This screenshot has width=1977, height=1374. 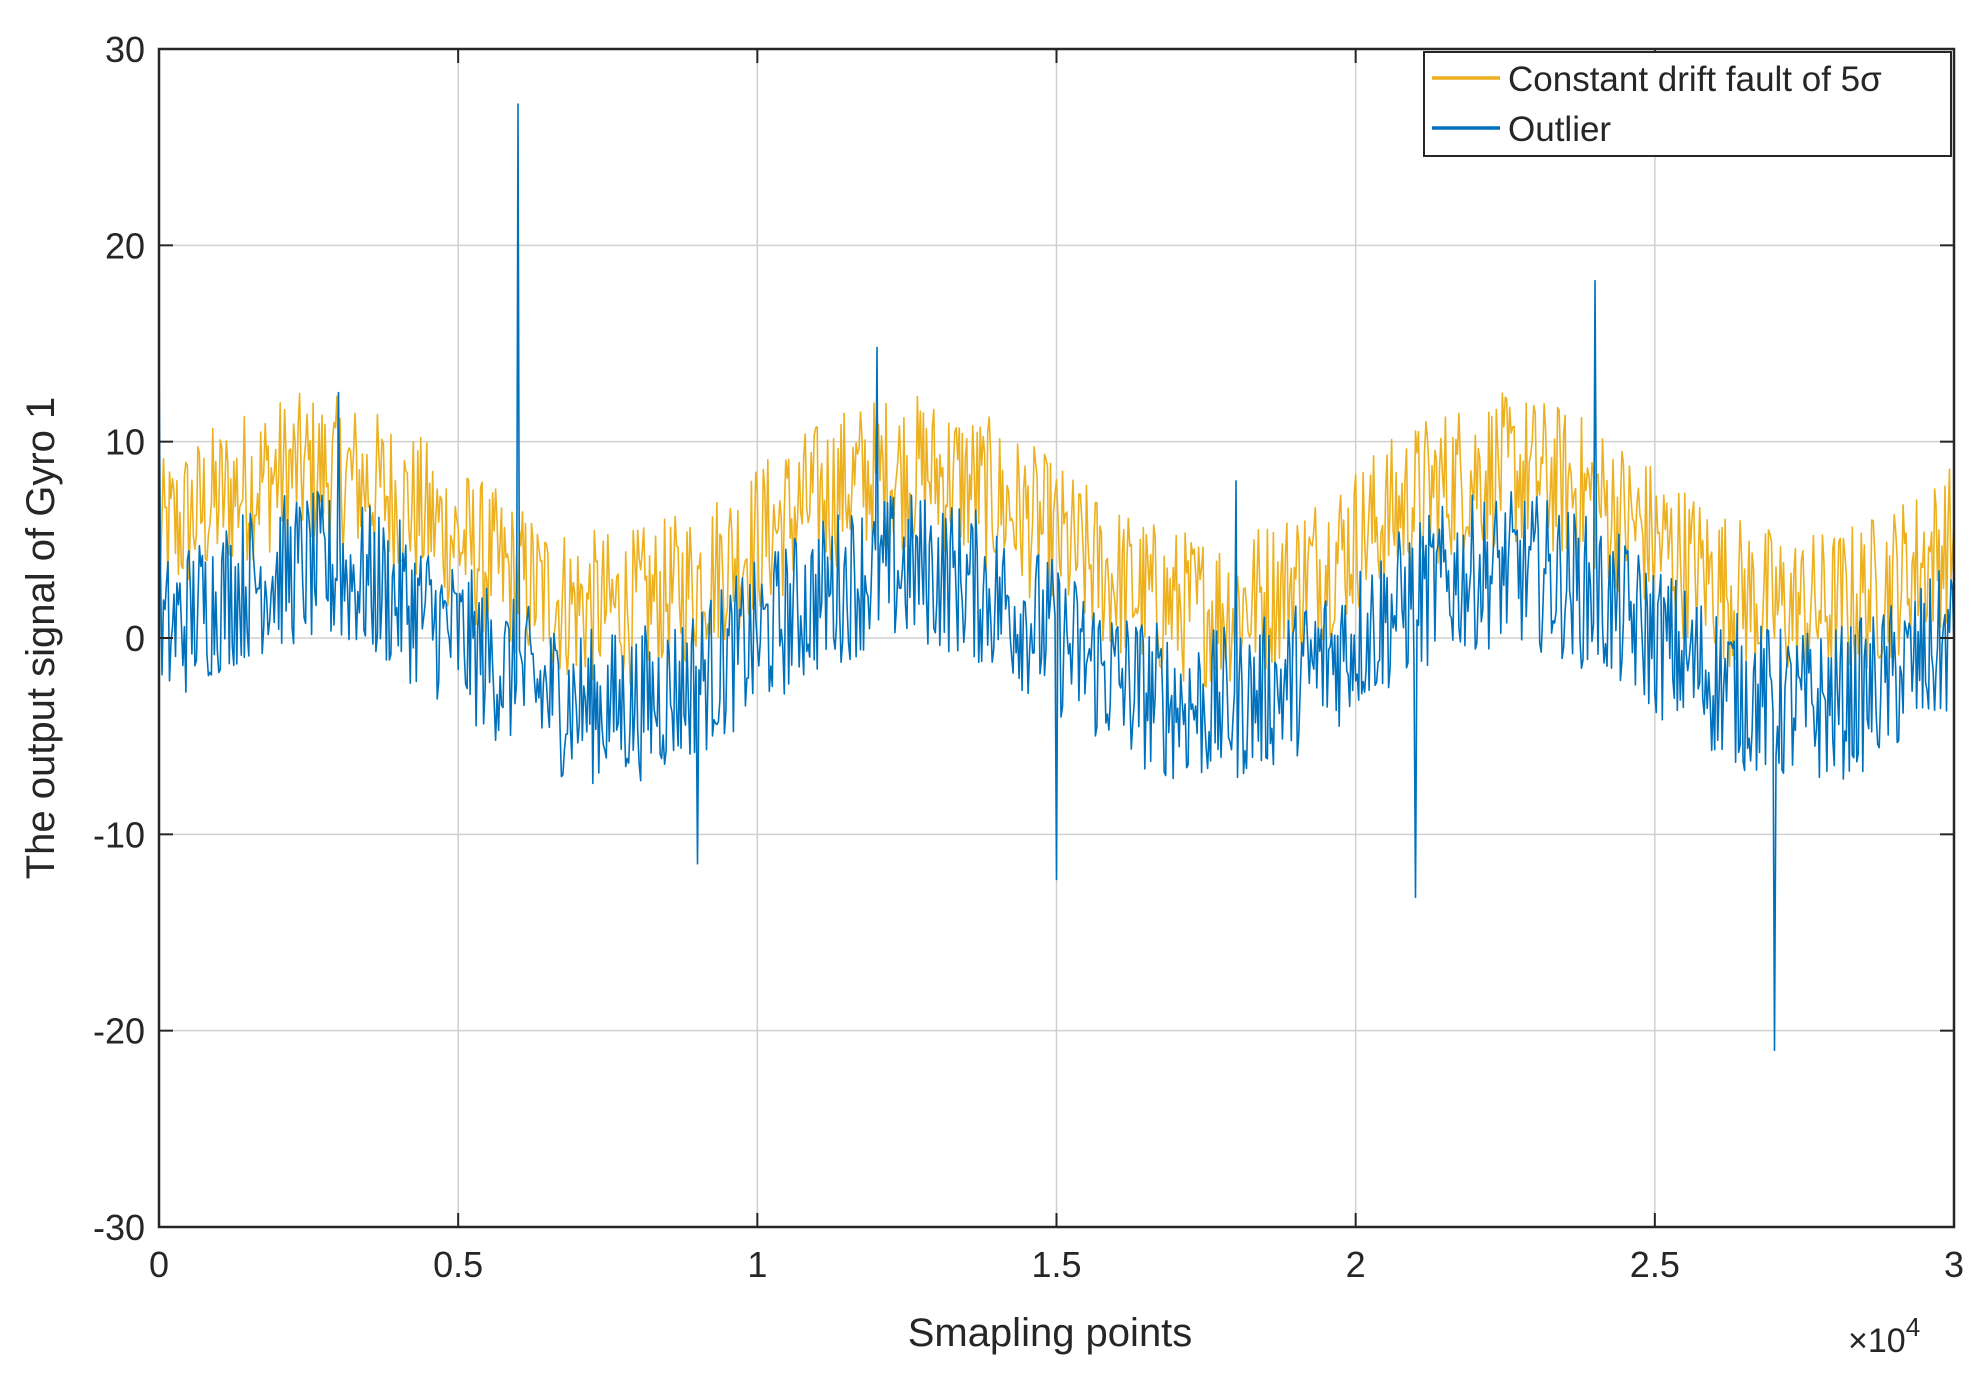 What do you see at coordinates (135, 638) in the screenshot?
I see `y-tick-label: 0` at bounding box center [135, 638].